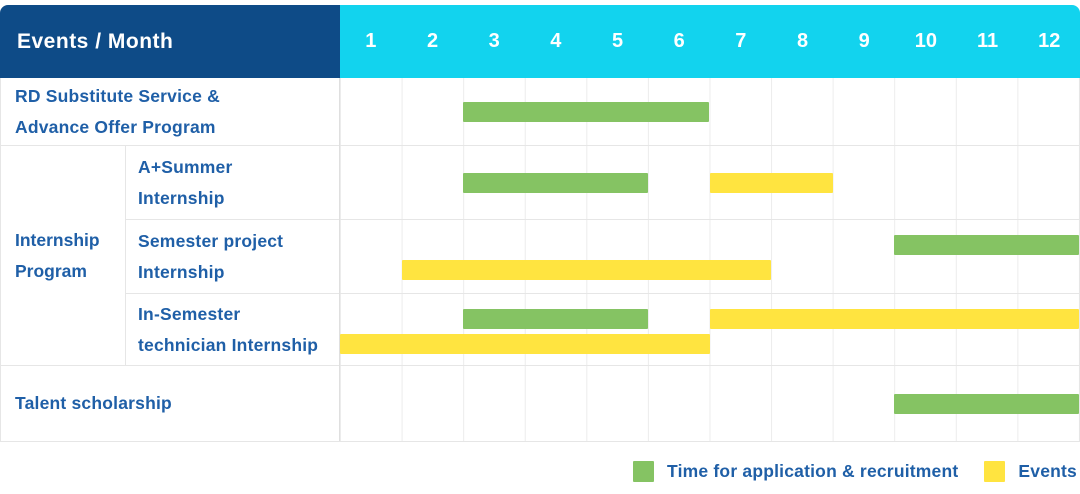 This screenshot has height=494, width=1080. Describe the element at coordinates (864, 41) in the screenshot. I see `month-header-cell: 9` at that location.